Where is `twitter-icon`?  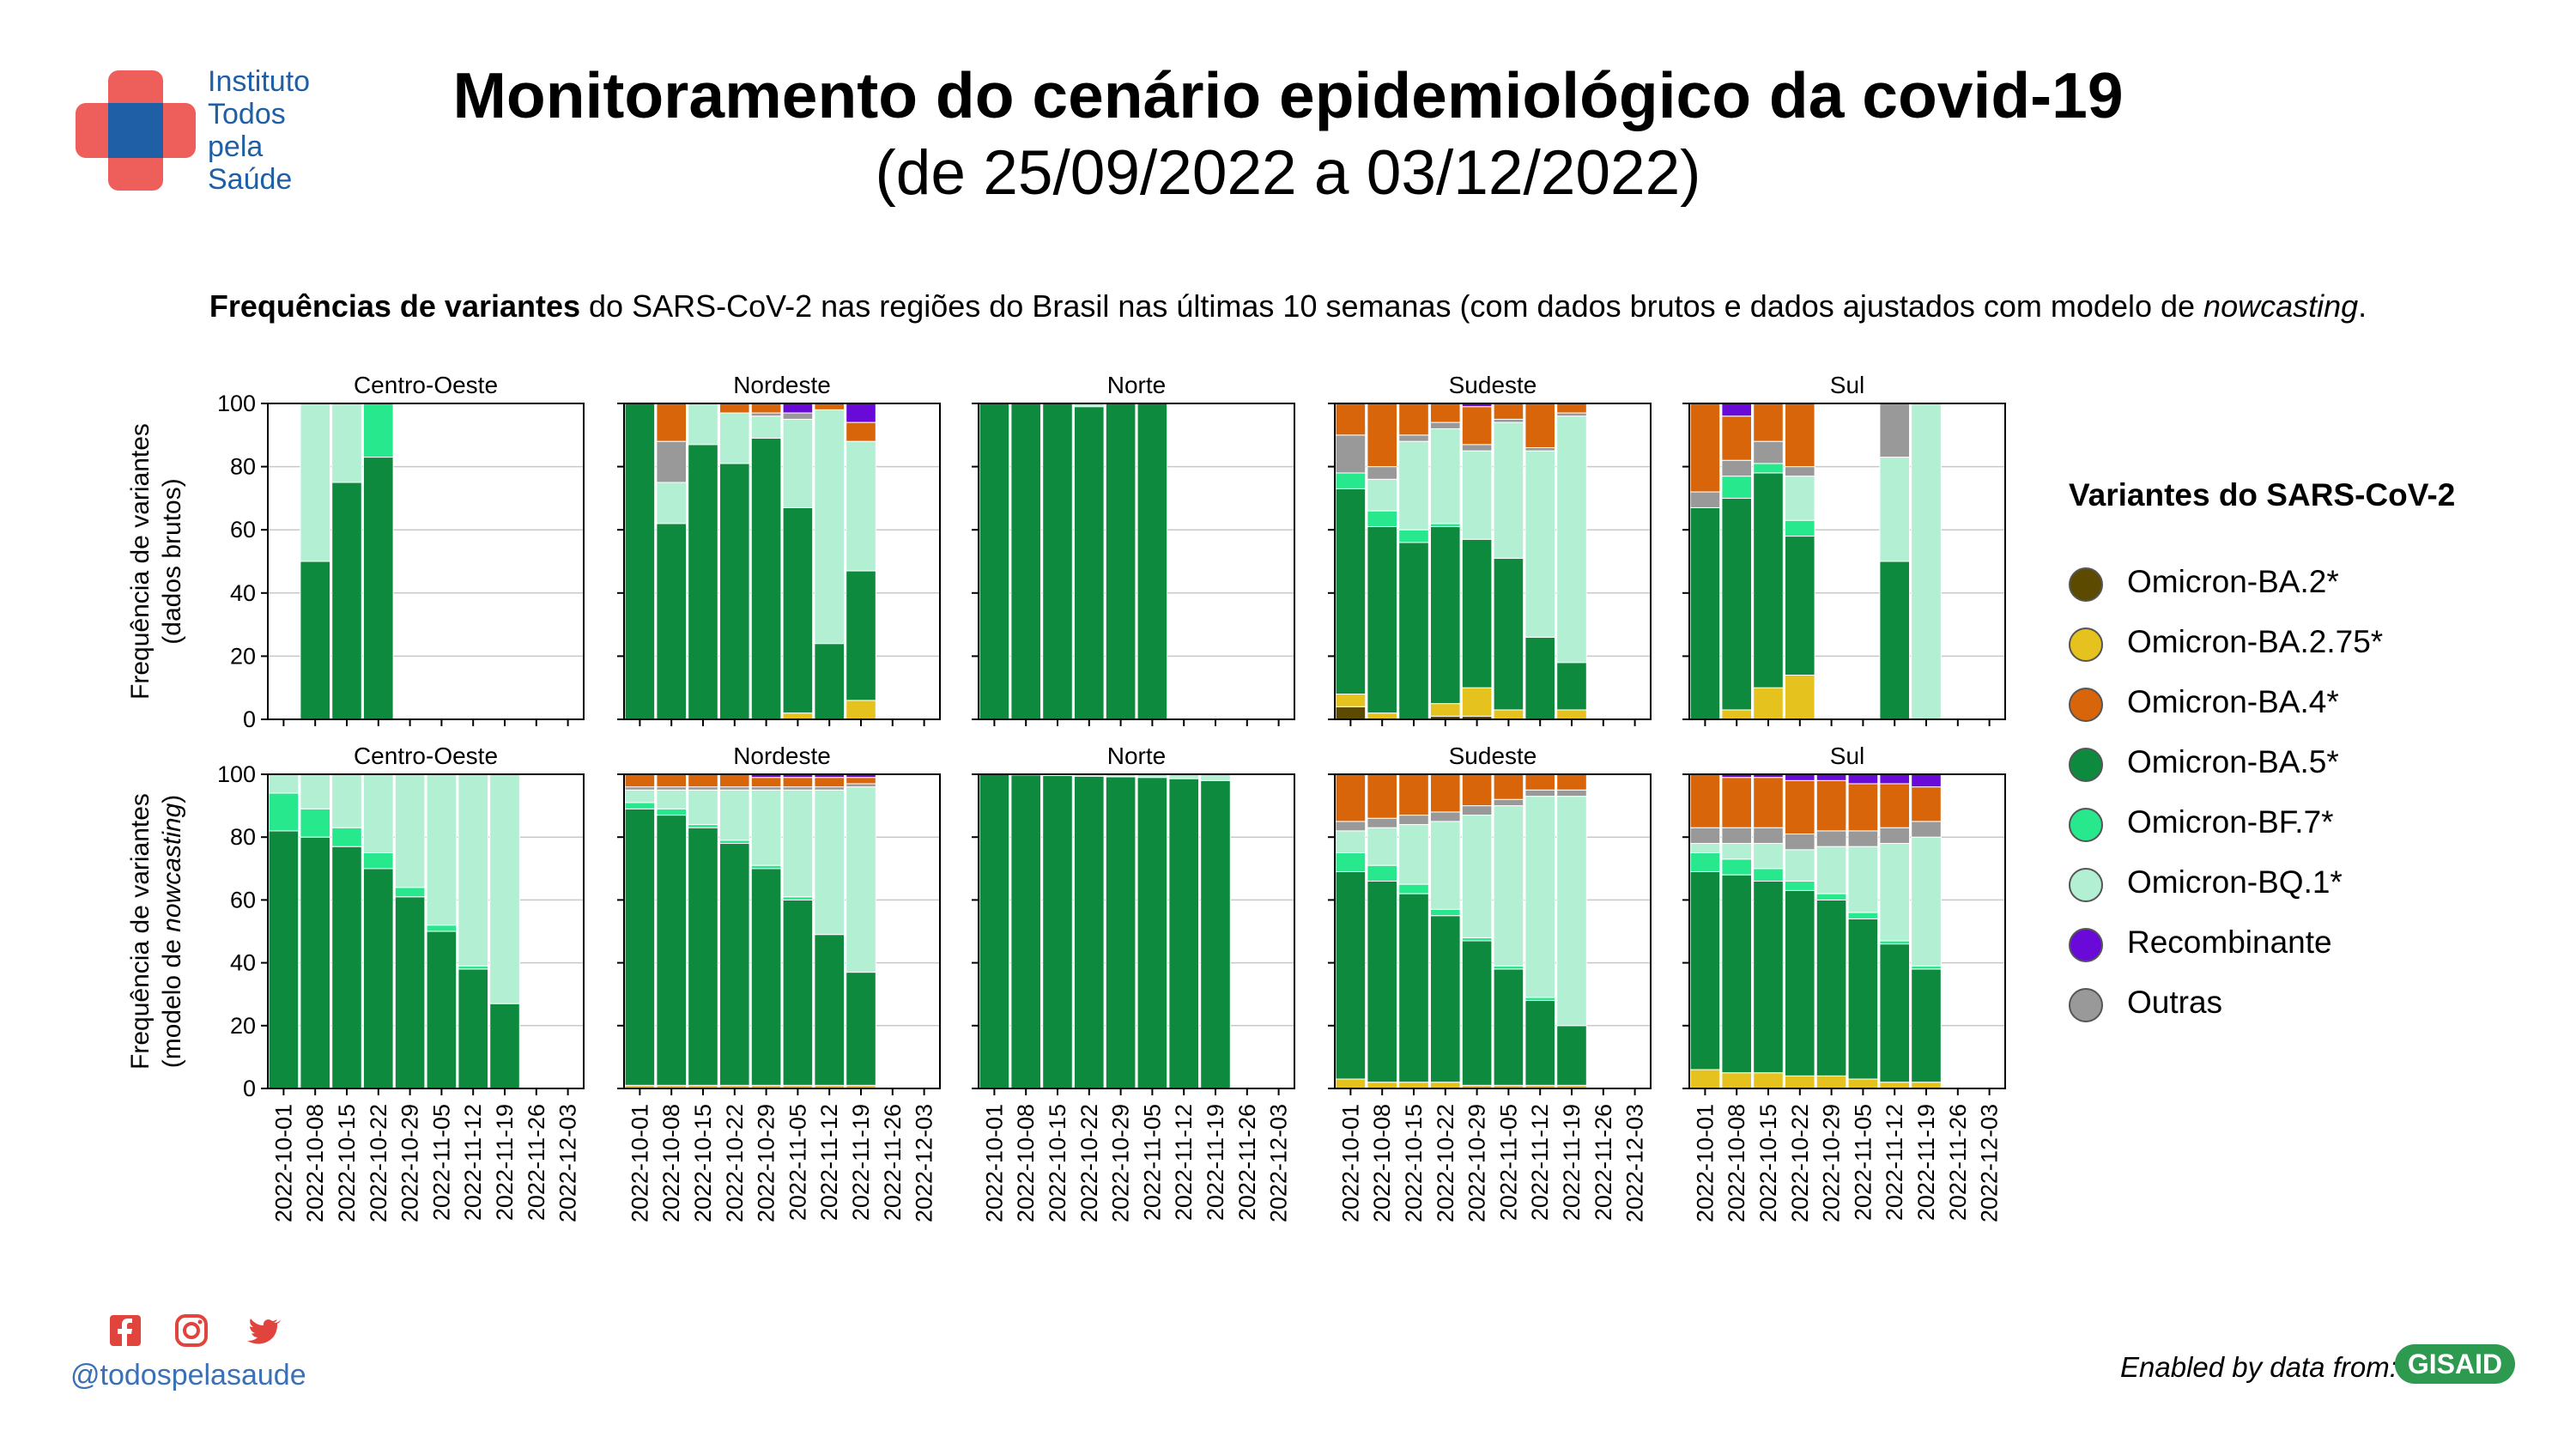
twitter-icon is located at coordinates (264, 1331).